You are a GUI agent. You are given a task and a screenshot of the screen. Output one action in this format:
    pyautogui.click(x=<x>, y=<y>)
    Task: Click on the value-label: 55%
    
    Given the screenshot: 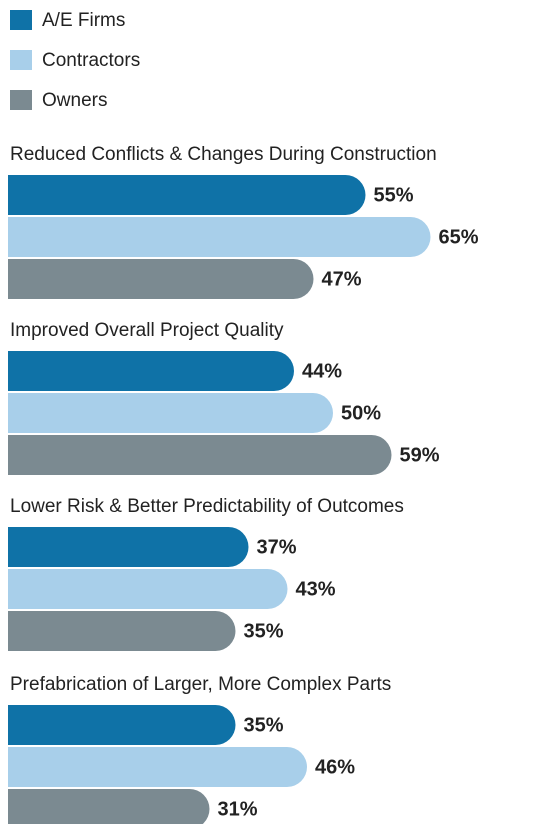 What is the action you would take?
    pyautogui.click(x=394, y=195)
    